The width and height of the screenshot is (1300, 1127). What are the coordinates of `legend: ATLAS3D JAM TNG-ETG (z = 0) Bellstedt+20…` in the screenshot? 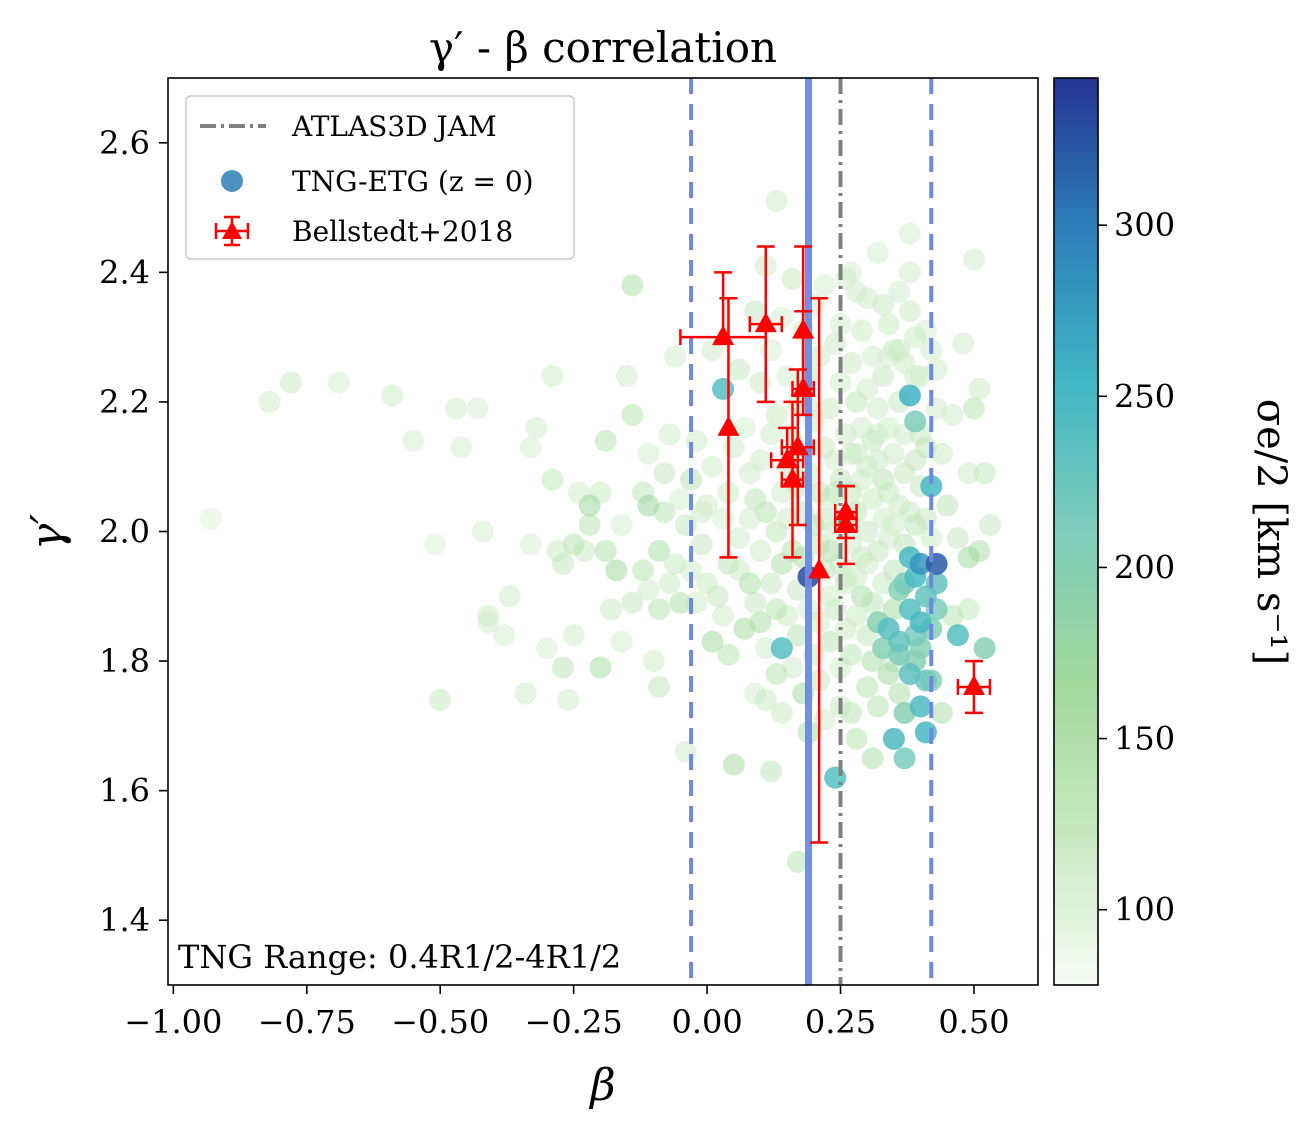 It's located at (380, 177).